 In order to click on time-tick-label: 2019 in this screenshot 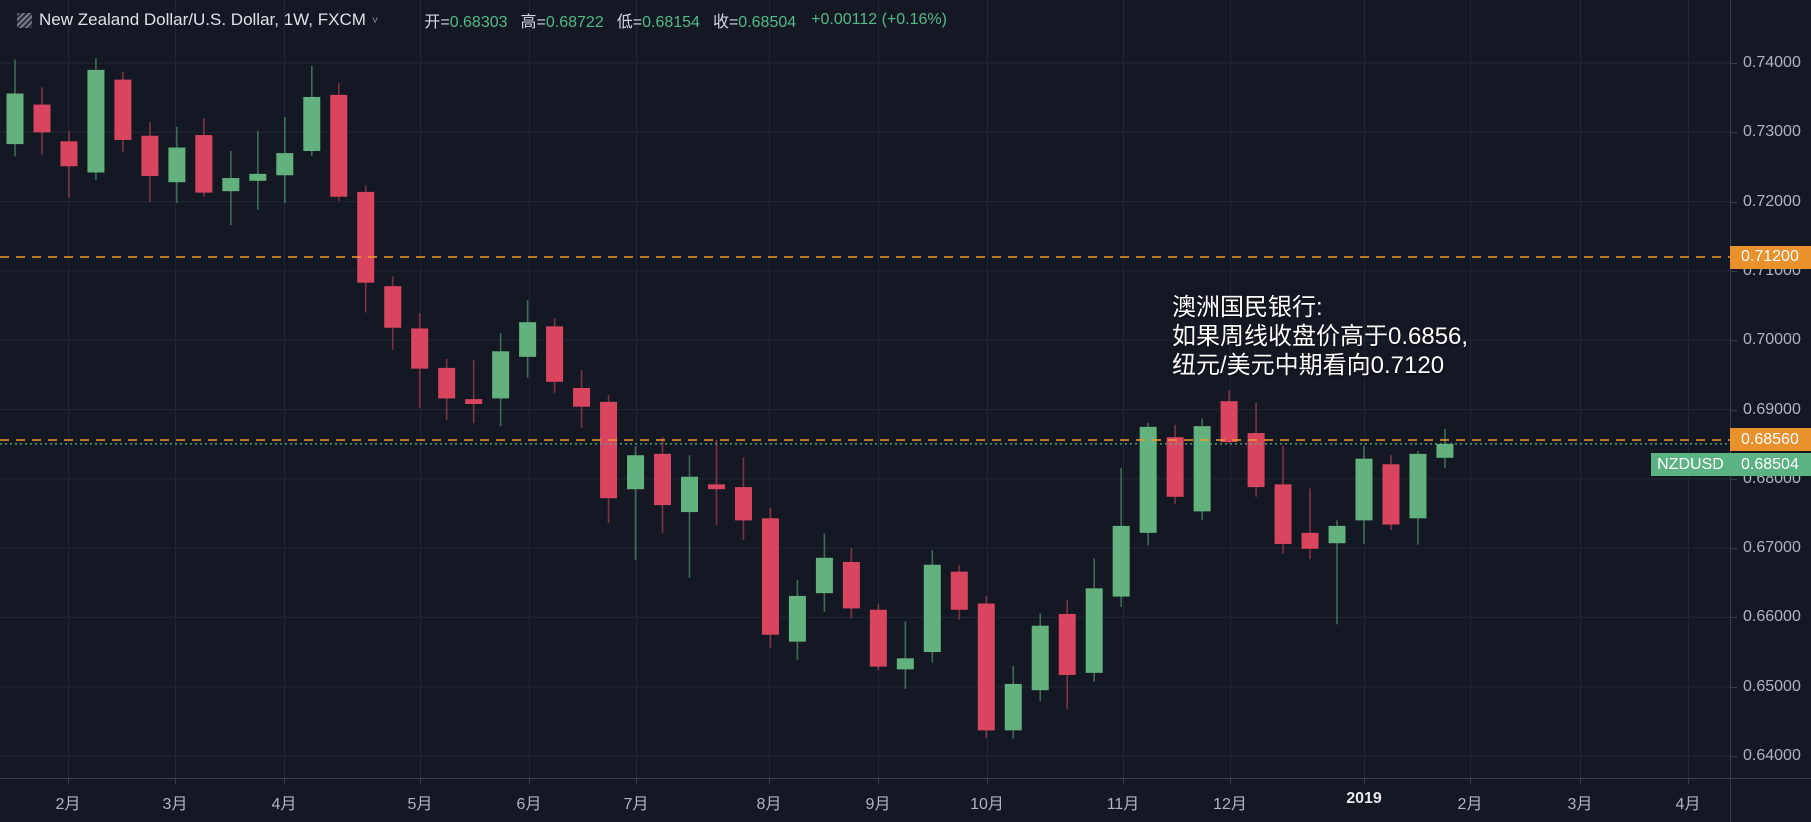, I will do `click(1364, 798)`.